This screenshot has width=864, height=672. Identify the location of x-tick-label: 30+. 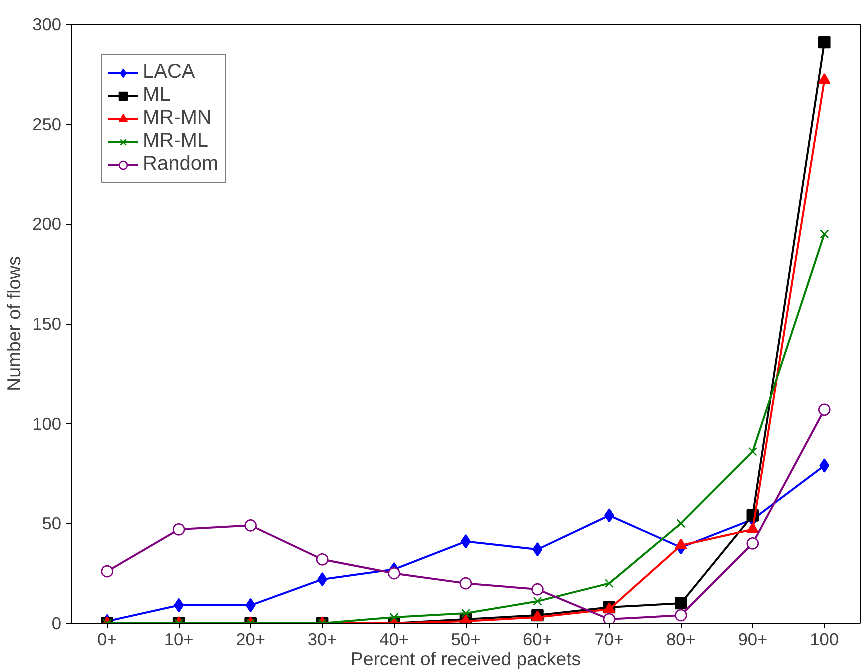
(323, 640).